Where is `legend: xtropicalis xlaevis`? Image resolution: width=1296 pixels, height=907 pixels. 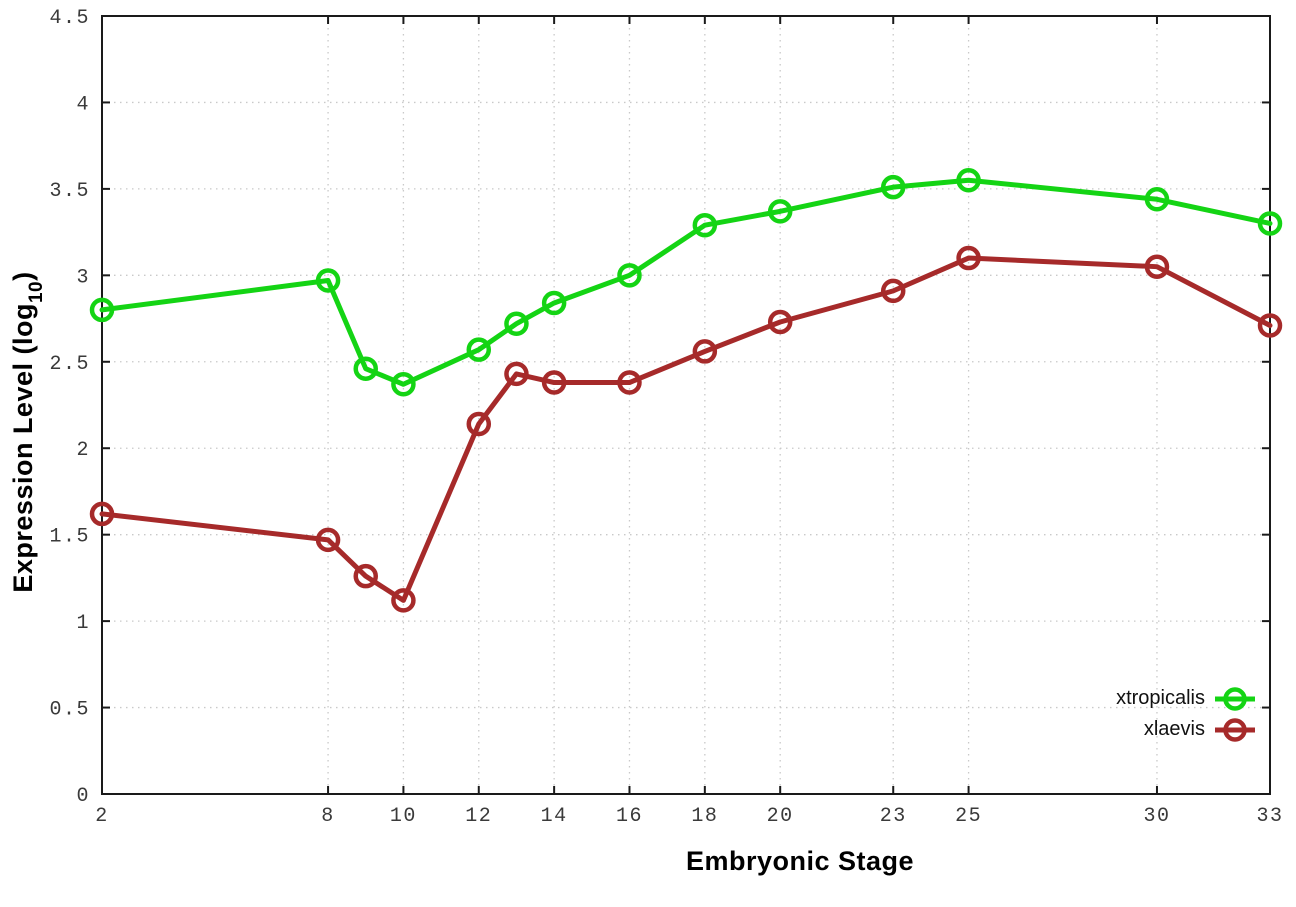 legend: xtropicalis xlaevis is located at coordinates (1186, 714).